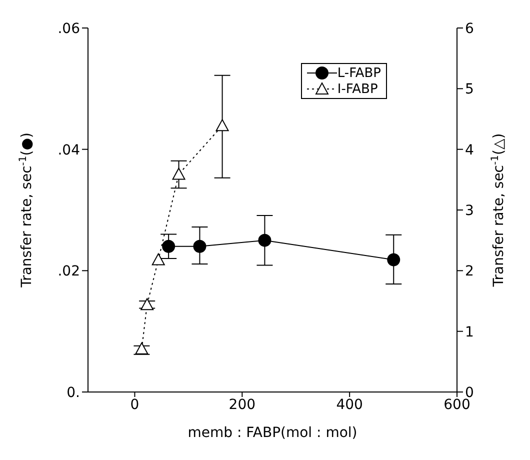  I want to click on legend-label: L-FABP, so click(359, 73).